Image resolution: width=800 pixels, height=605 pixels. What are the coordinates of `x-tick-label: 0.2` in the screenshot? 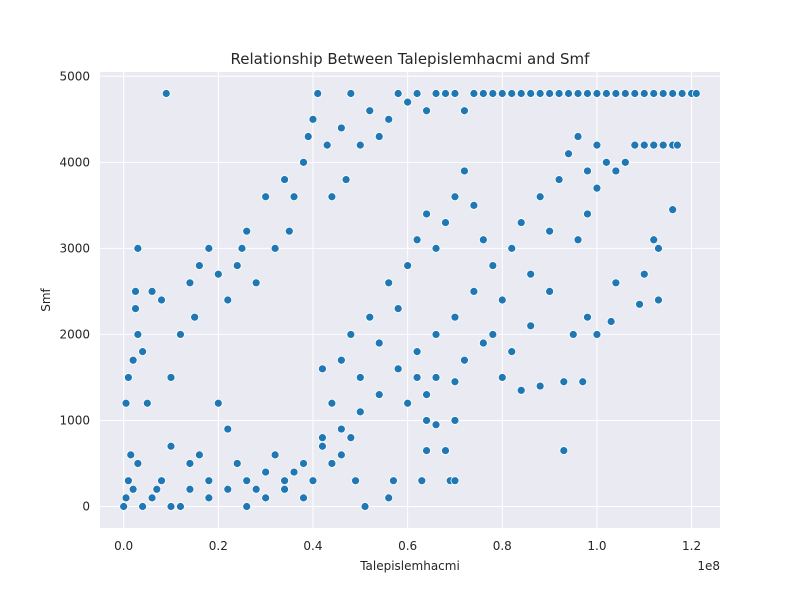 It's located at (218, 546).